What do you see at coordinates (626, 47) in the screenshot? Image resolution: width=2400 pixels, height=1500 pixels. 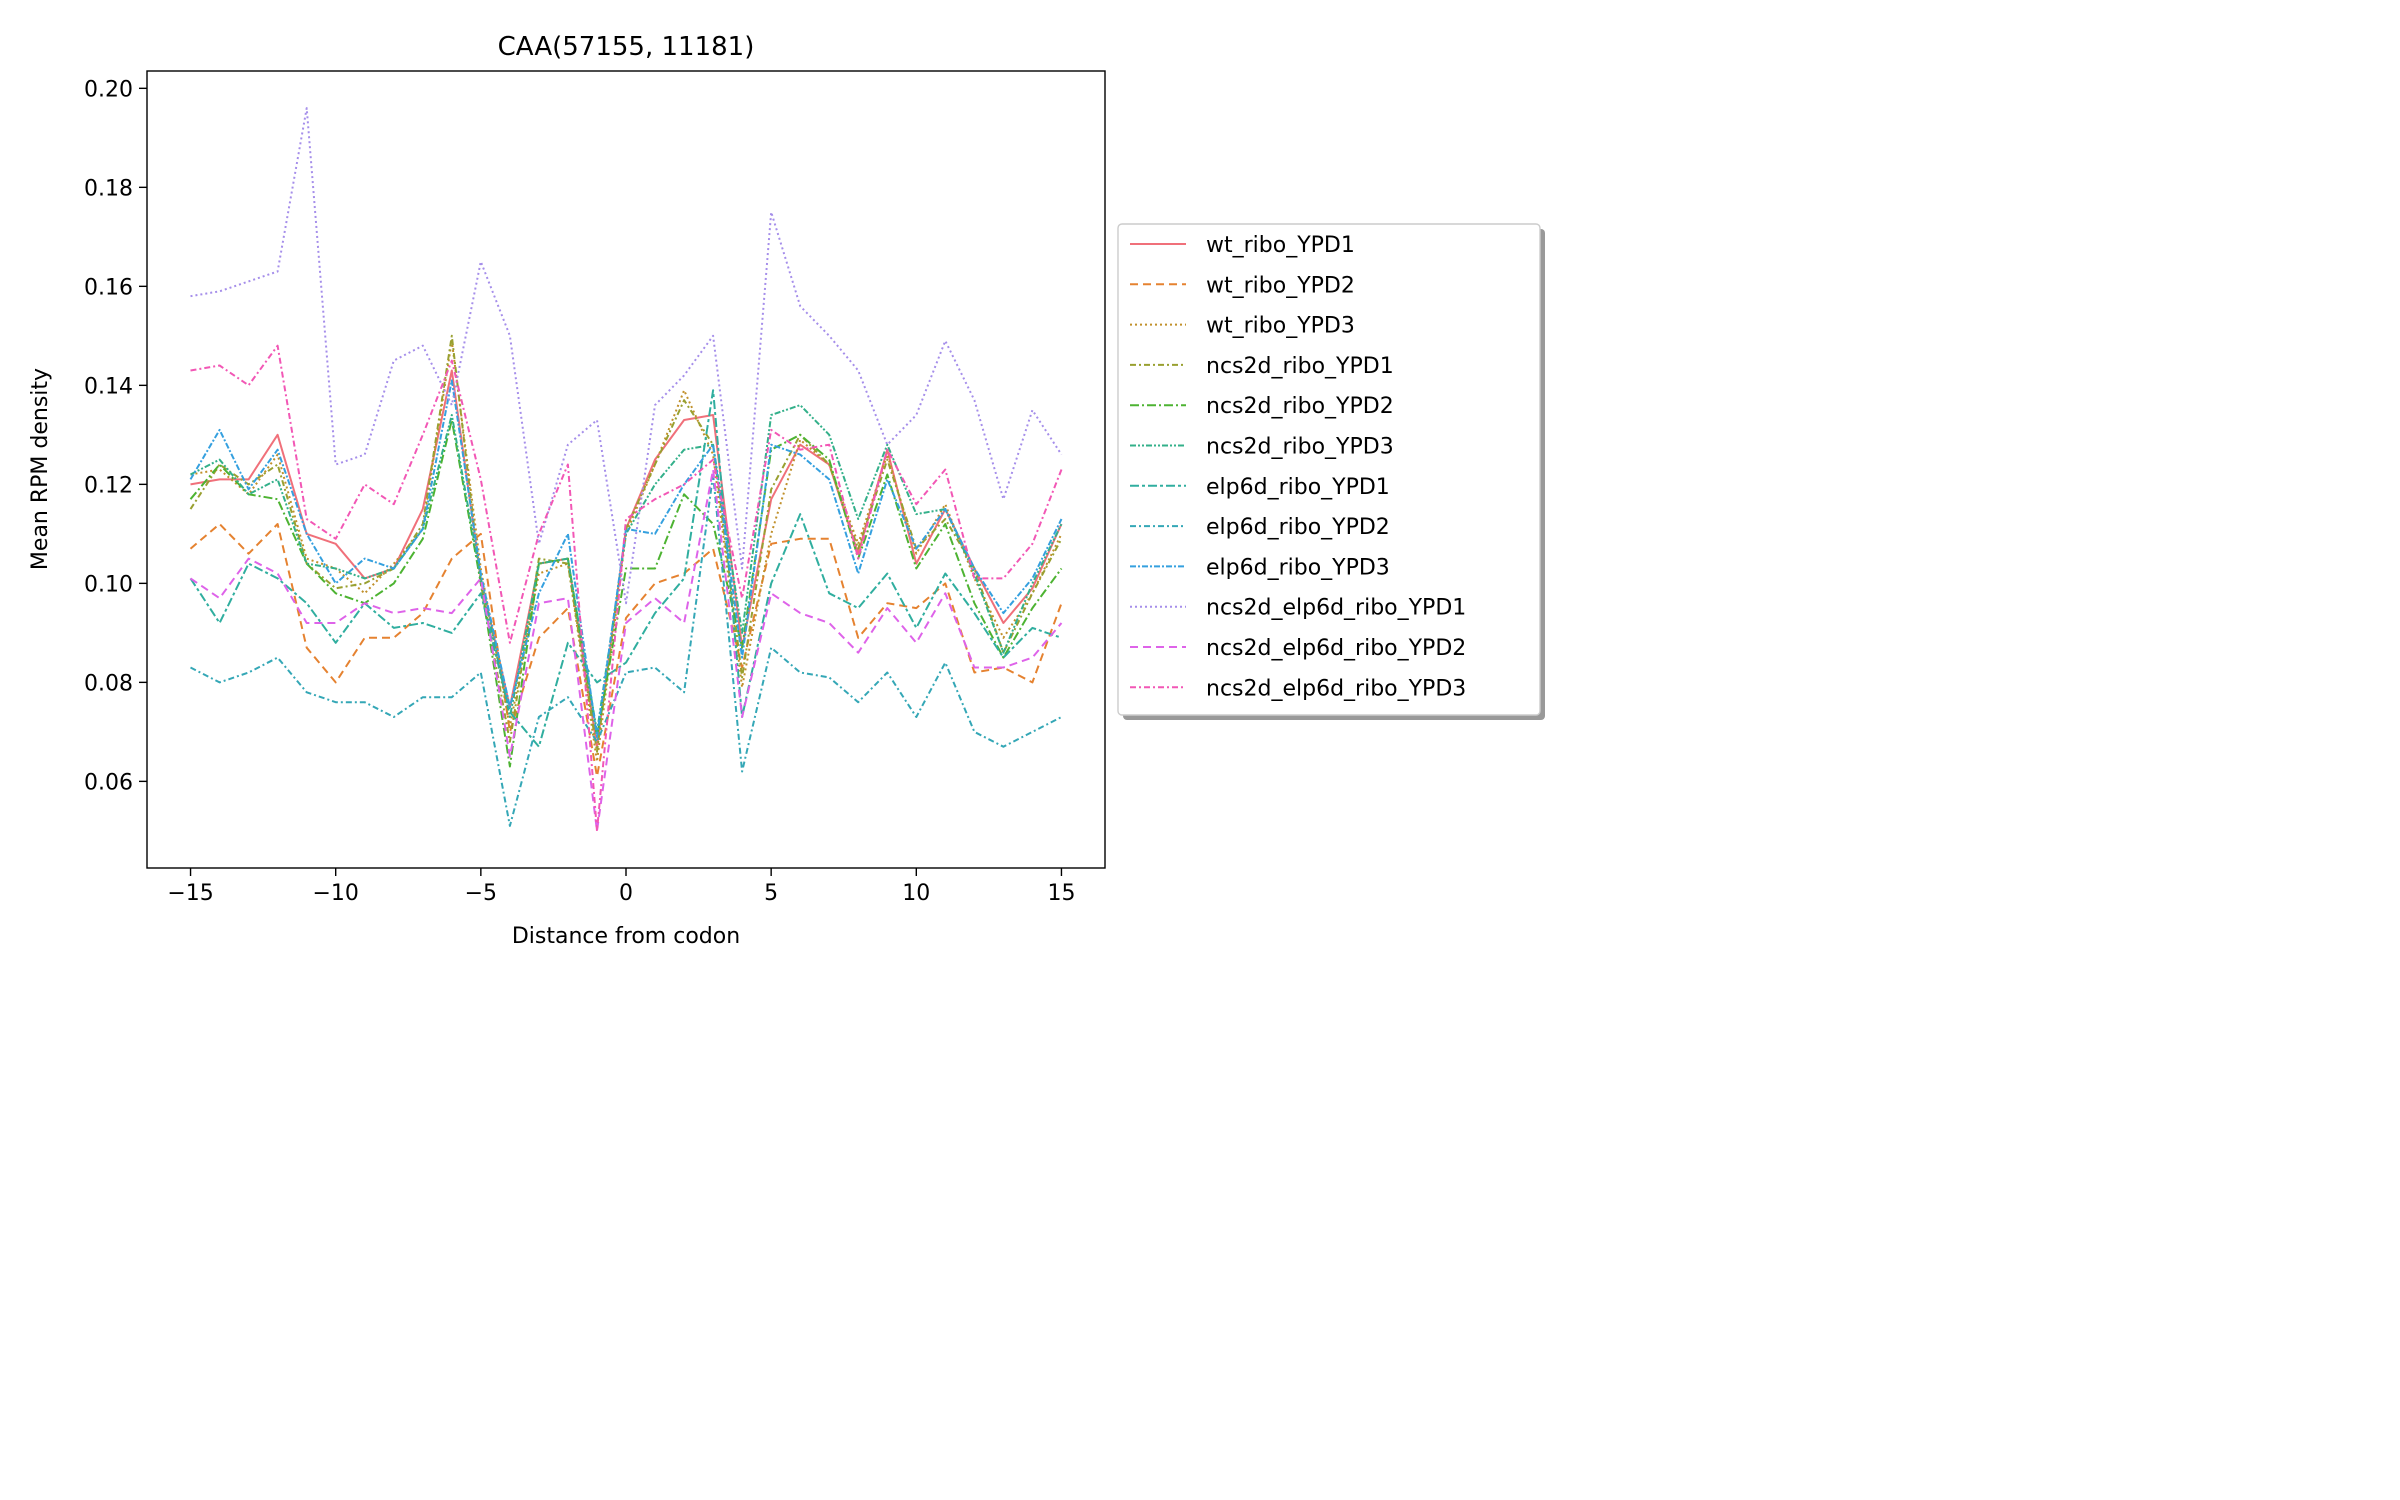 I see `chart-title: CAA(57155, 11181)` at bounding box center [626, 47].